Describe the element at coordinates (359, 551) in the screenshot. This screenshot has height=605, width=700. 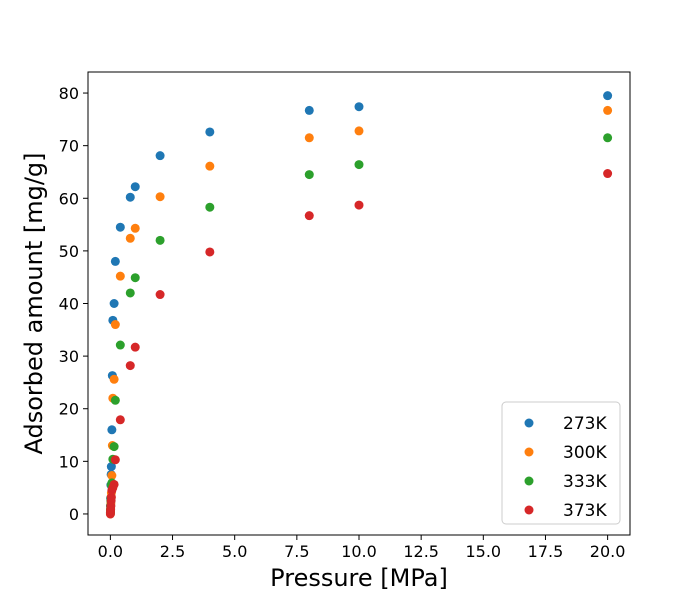
I see `x-tick-label: 10.0` at that location.